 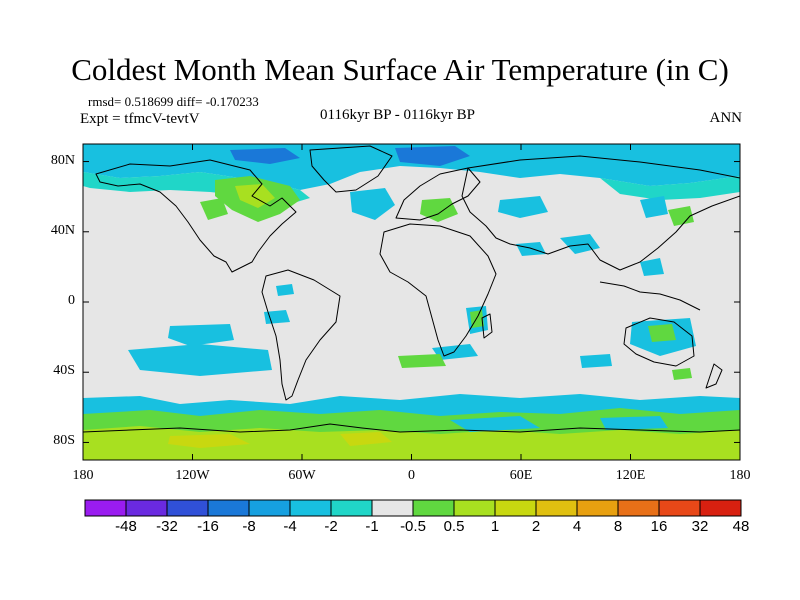 I want to click on period-label: 0116kyr BP - 0116kyr BP, so click(x=398, y=115).